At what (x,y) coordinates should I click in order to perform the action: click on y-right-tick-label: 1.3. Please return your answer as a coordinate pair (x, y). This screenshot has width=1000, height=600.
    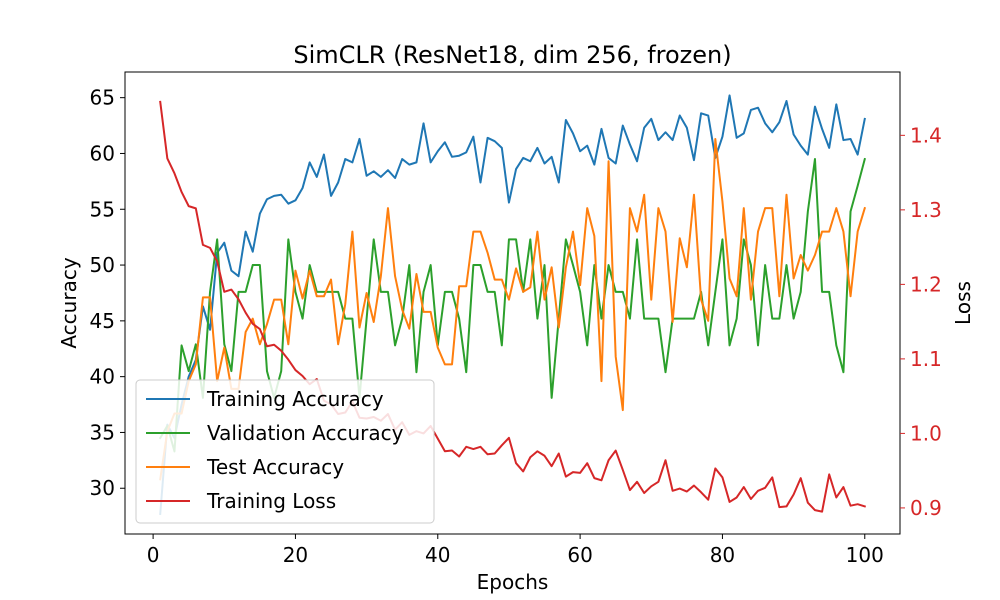
    Looking at the image, I should click on (926, 210).